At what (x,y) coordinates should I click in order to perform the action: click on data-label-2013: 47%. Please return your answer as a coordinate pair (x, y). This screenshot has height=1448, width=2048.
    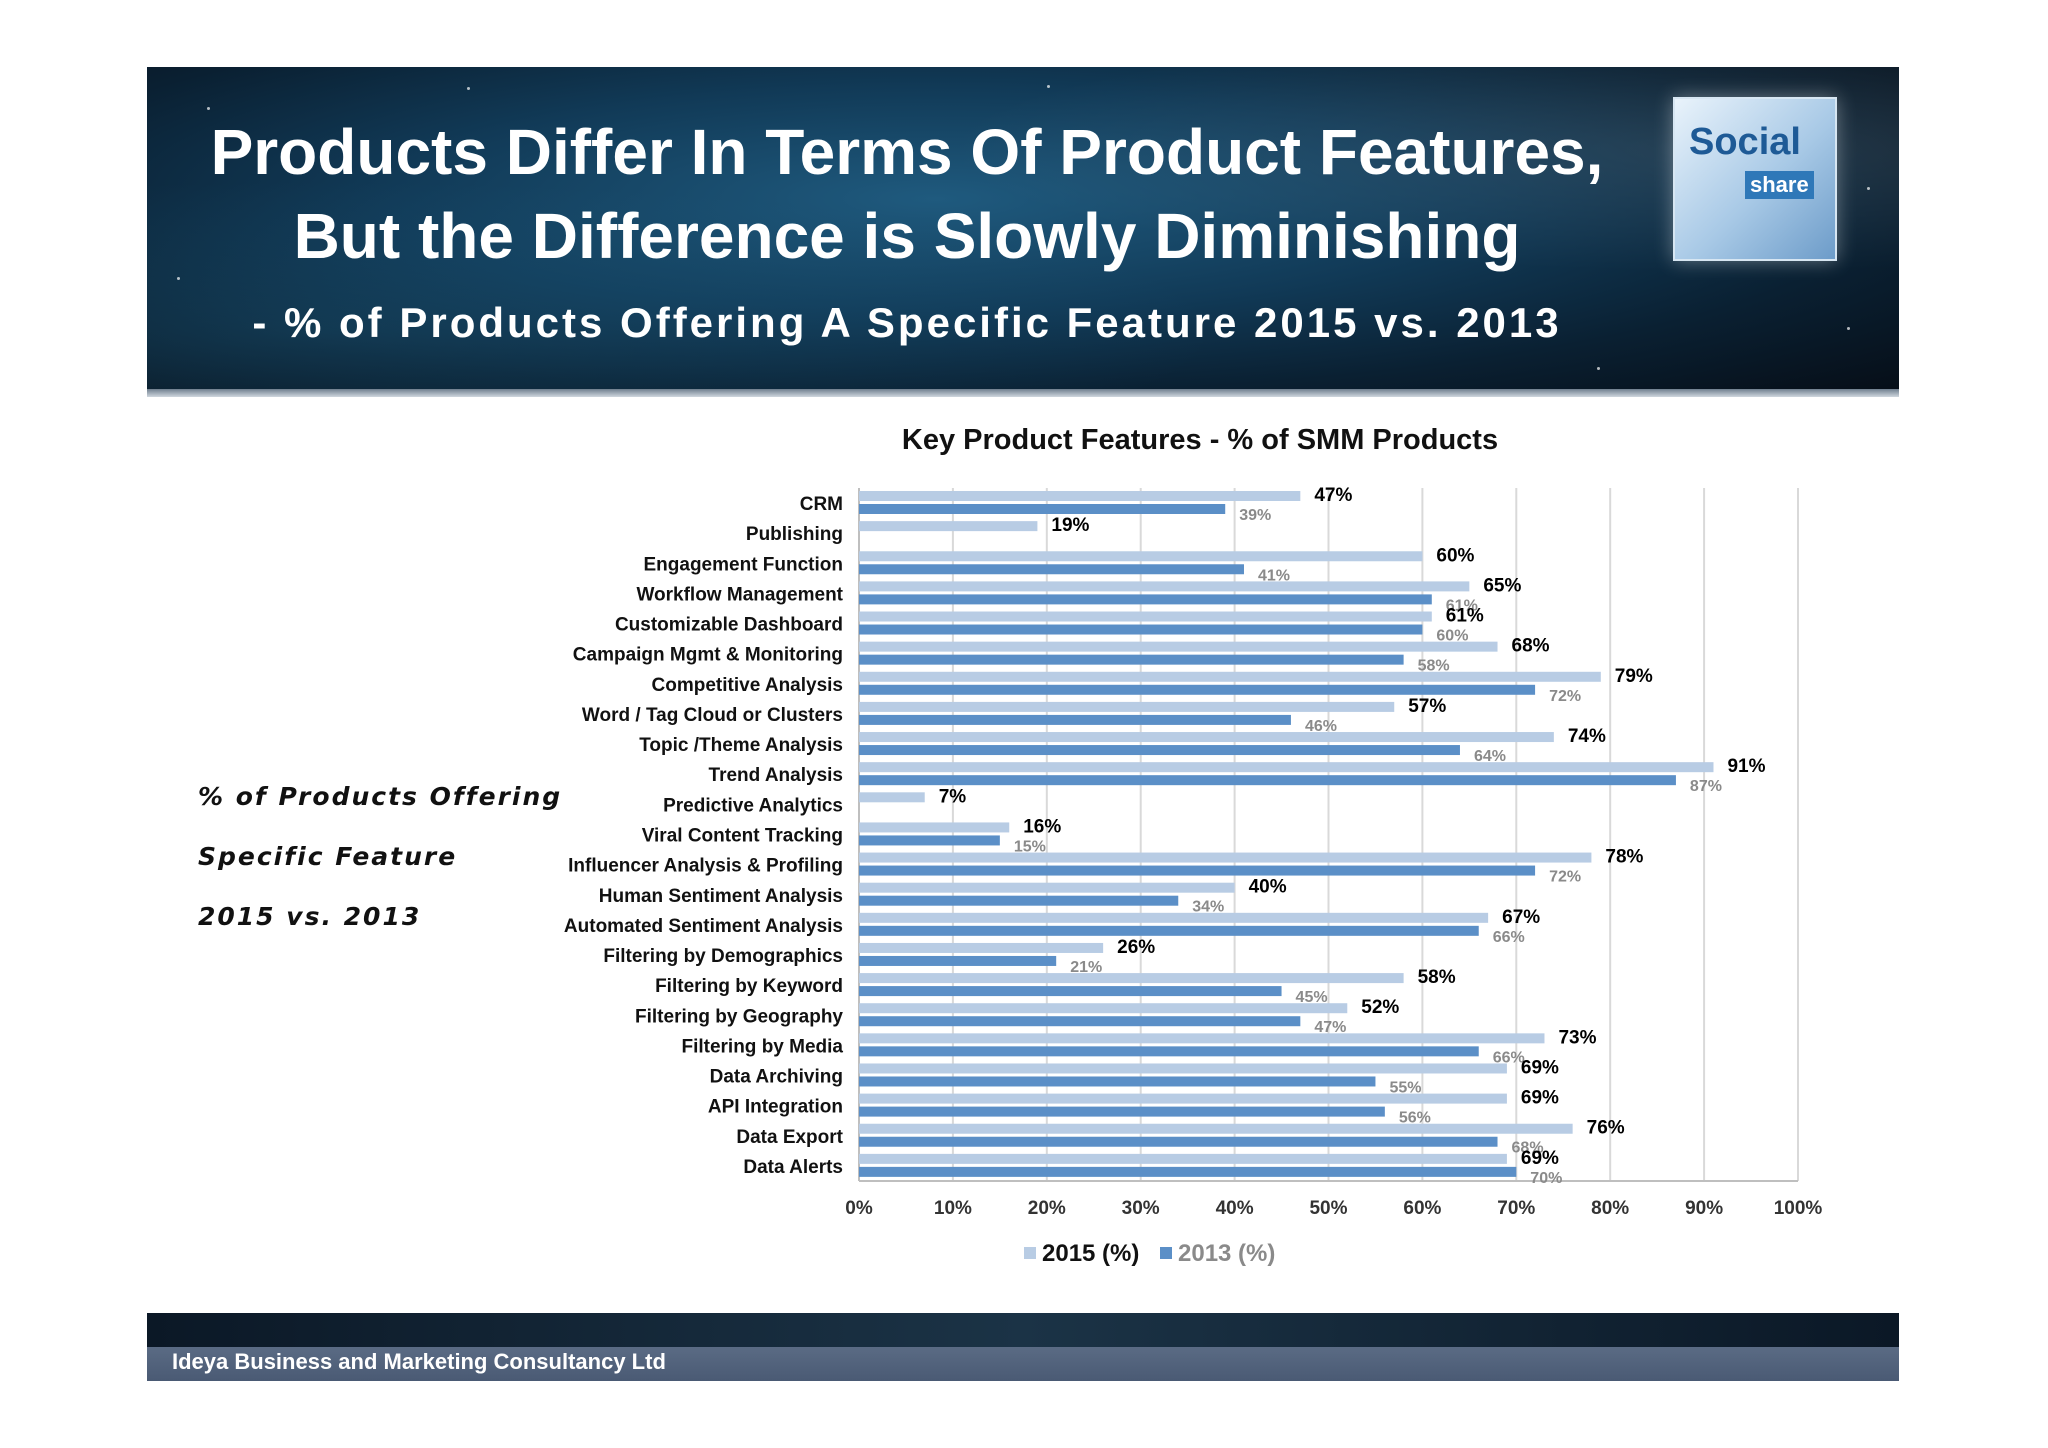
    Looking at the image, I should click on (1330, 1027).